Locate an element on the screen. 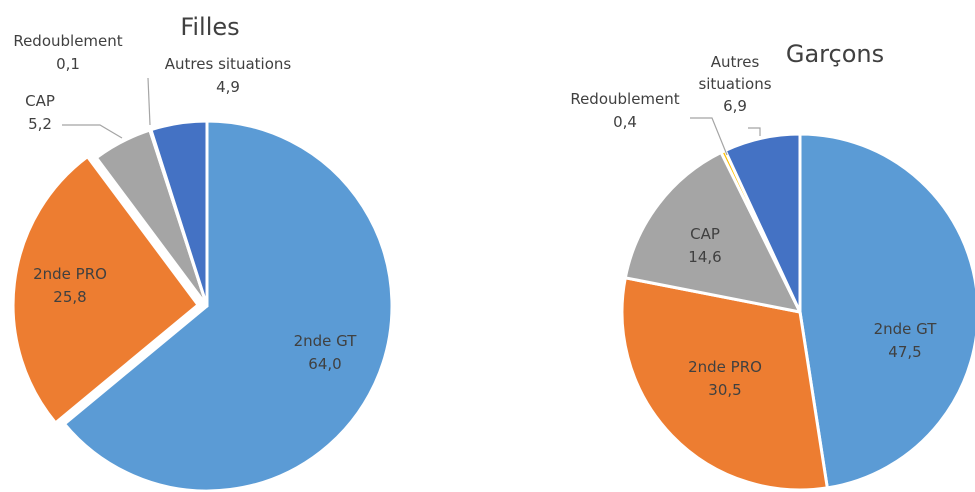 The height and width of the screenshot is (492, 975). value-label: 64,0 is located at coordinates (324, 364).